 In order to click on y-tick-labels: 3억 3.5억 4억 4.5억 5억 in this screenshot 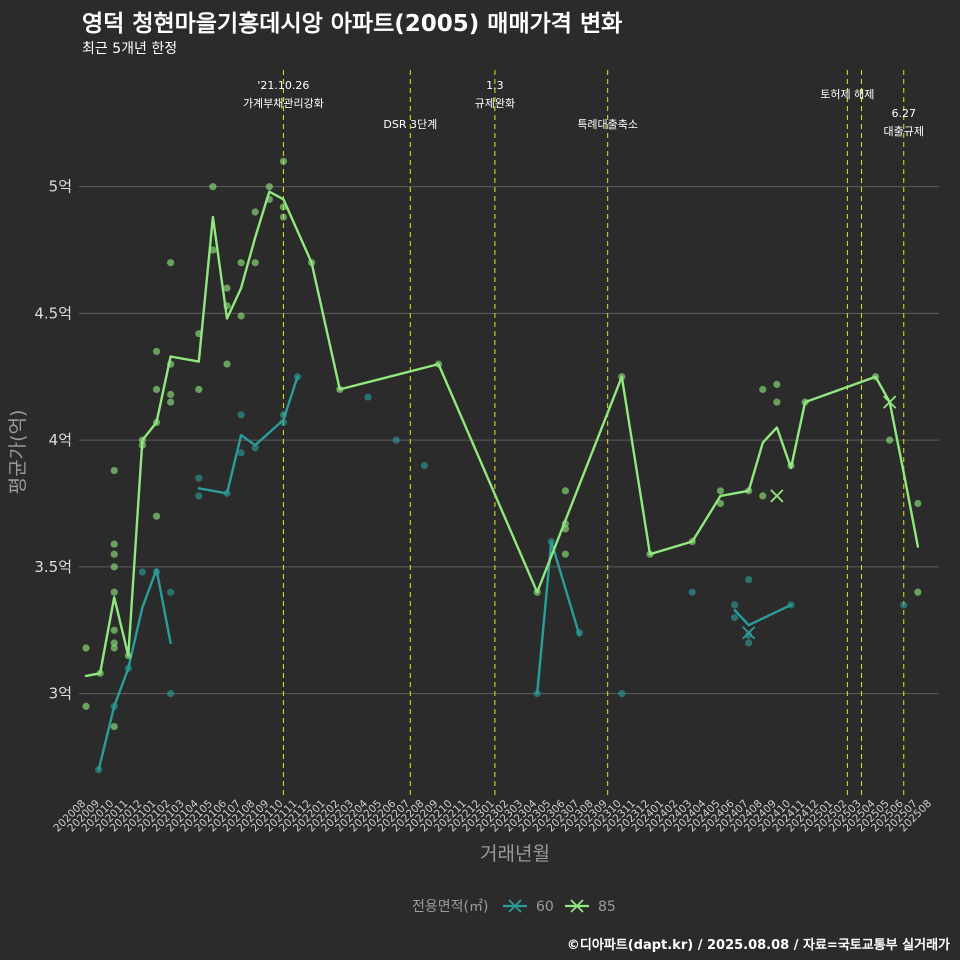, I will do `click(53, 440)`.